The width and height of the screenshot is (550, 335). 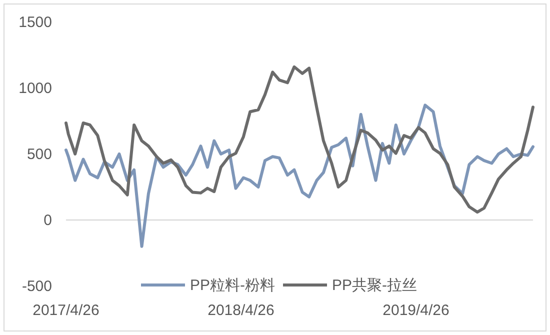 I want to click on x-tick-label: 2019/4/26, so click(x=416, y=310).